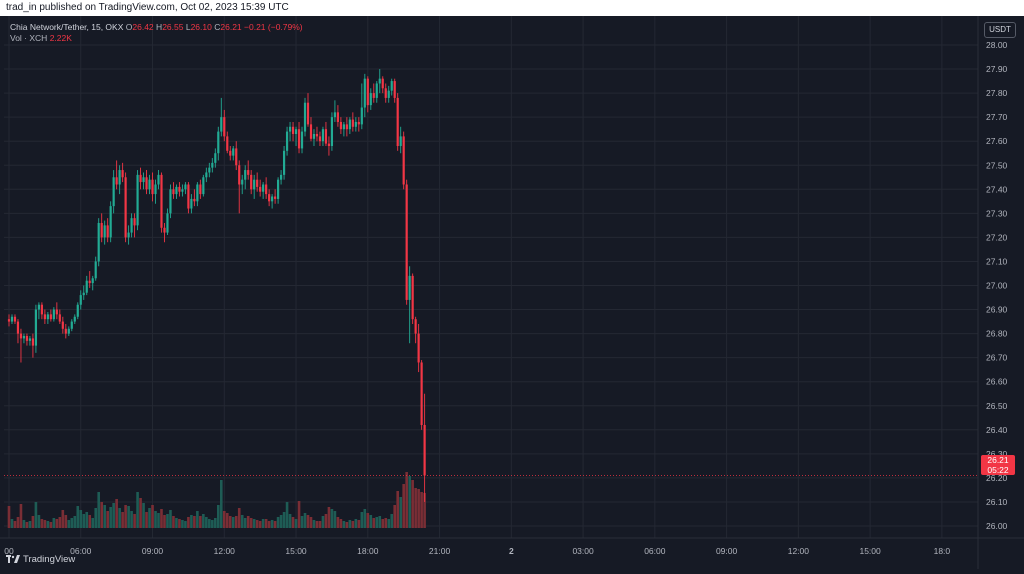 This screenshot has width=1024, height=574. I want to click on last-price-tag: 26.21 05:22, so click(998, 465).